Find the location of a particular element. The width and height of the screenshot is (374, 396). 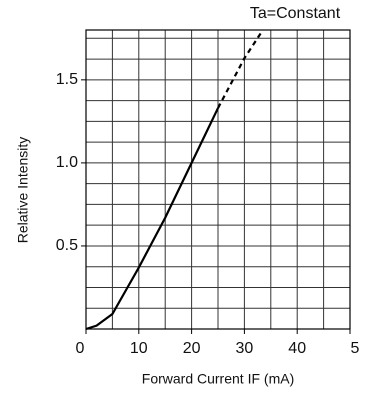

y-tick-label: 0.5 is located at coordinates (67, 245).